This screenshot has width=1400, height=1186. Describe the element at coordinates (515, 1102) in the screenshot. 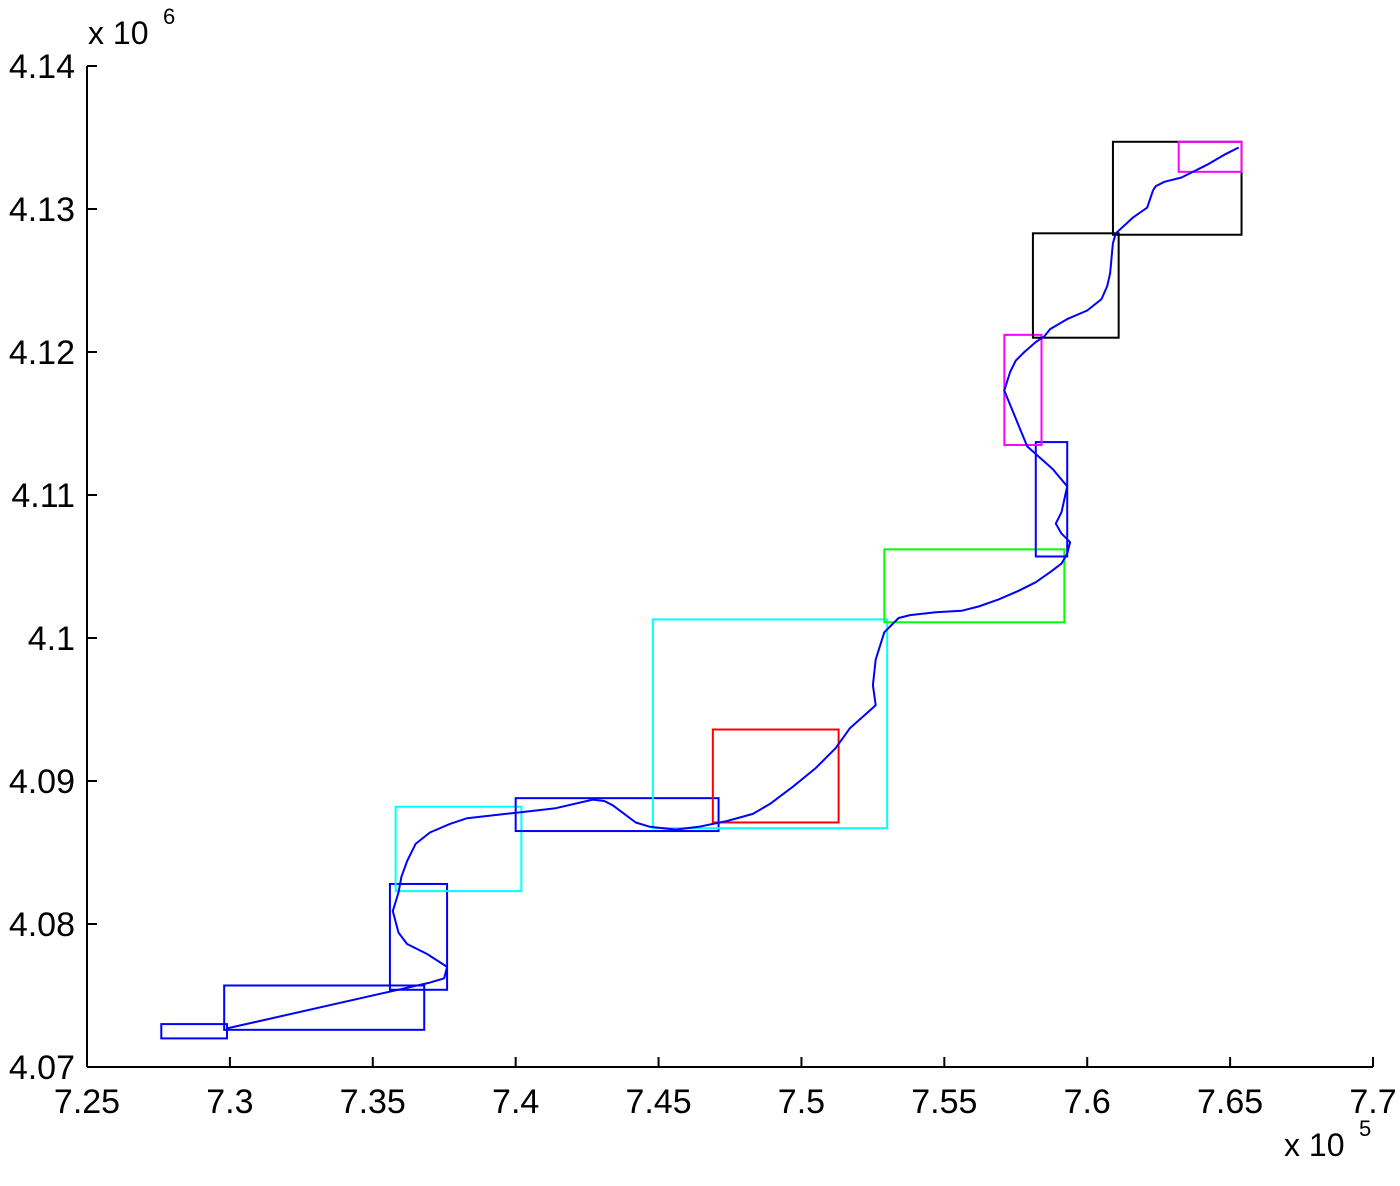

I see `x-tick-label: 7.4` at that location.